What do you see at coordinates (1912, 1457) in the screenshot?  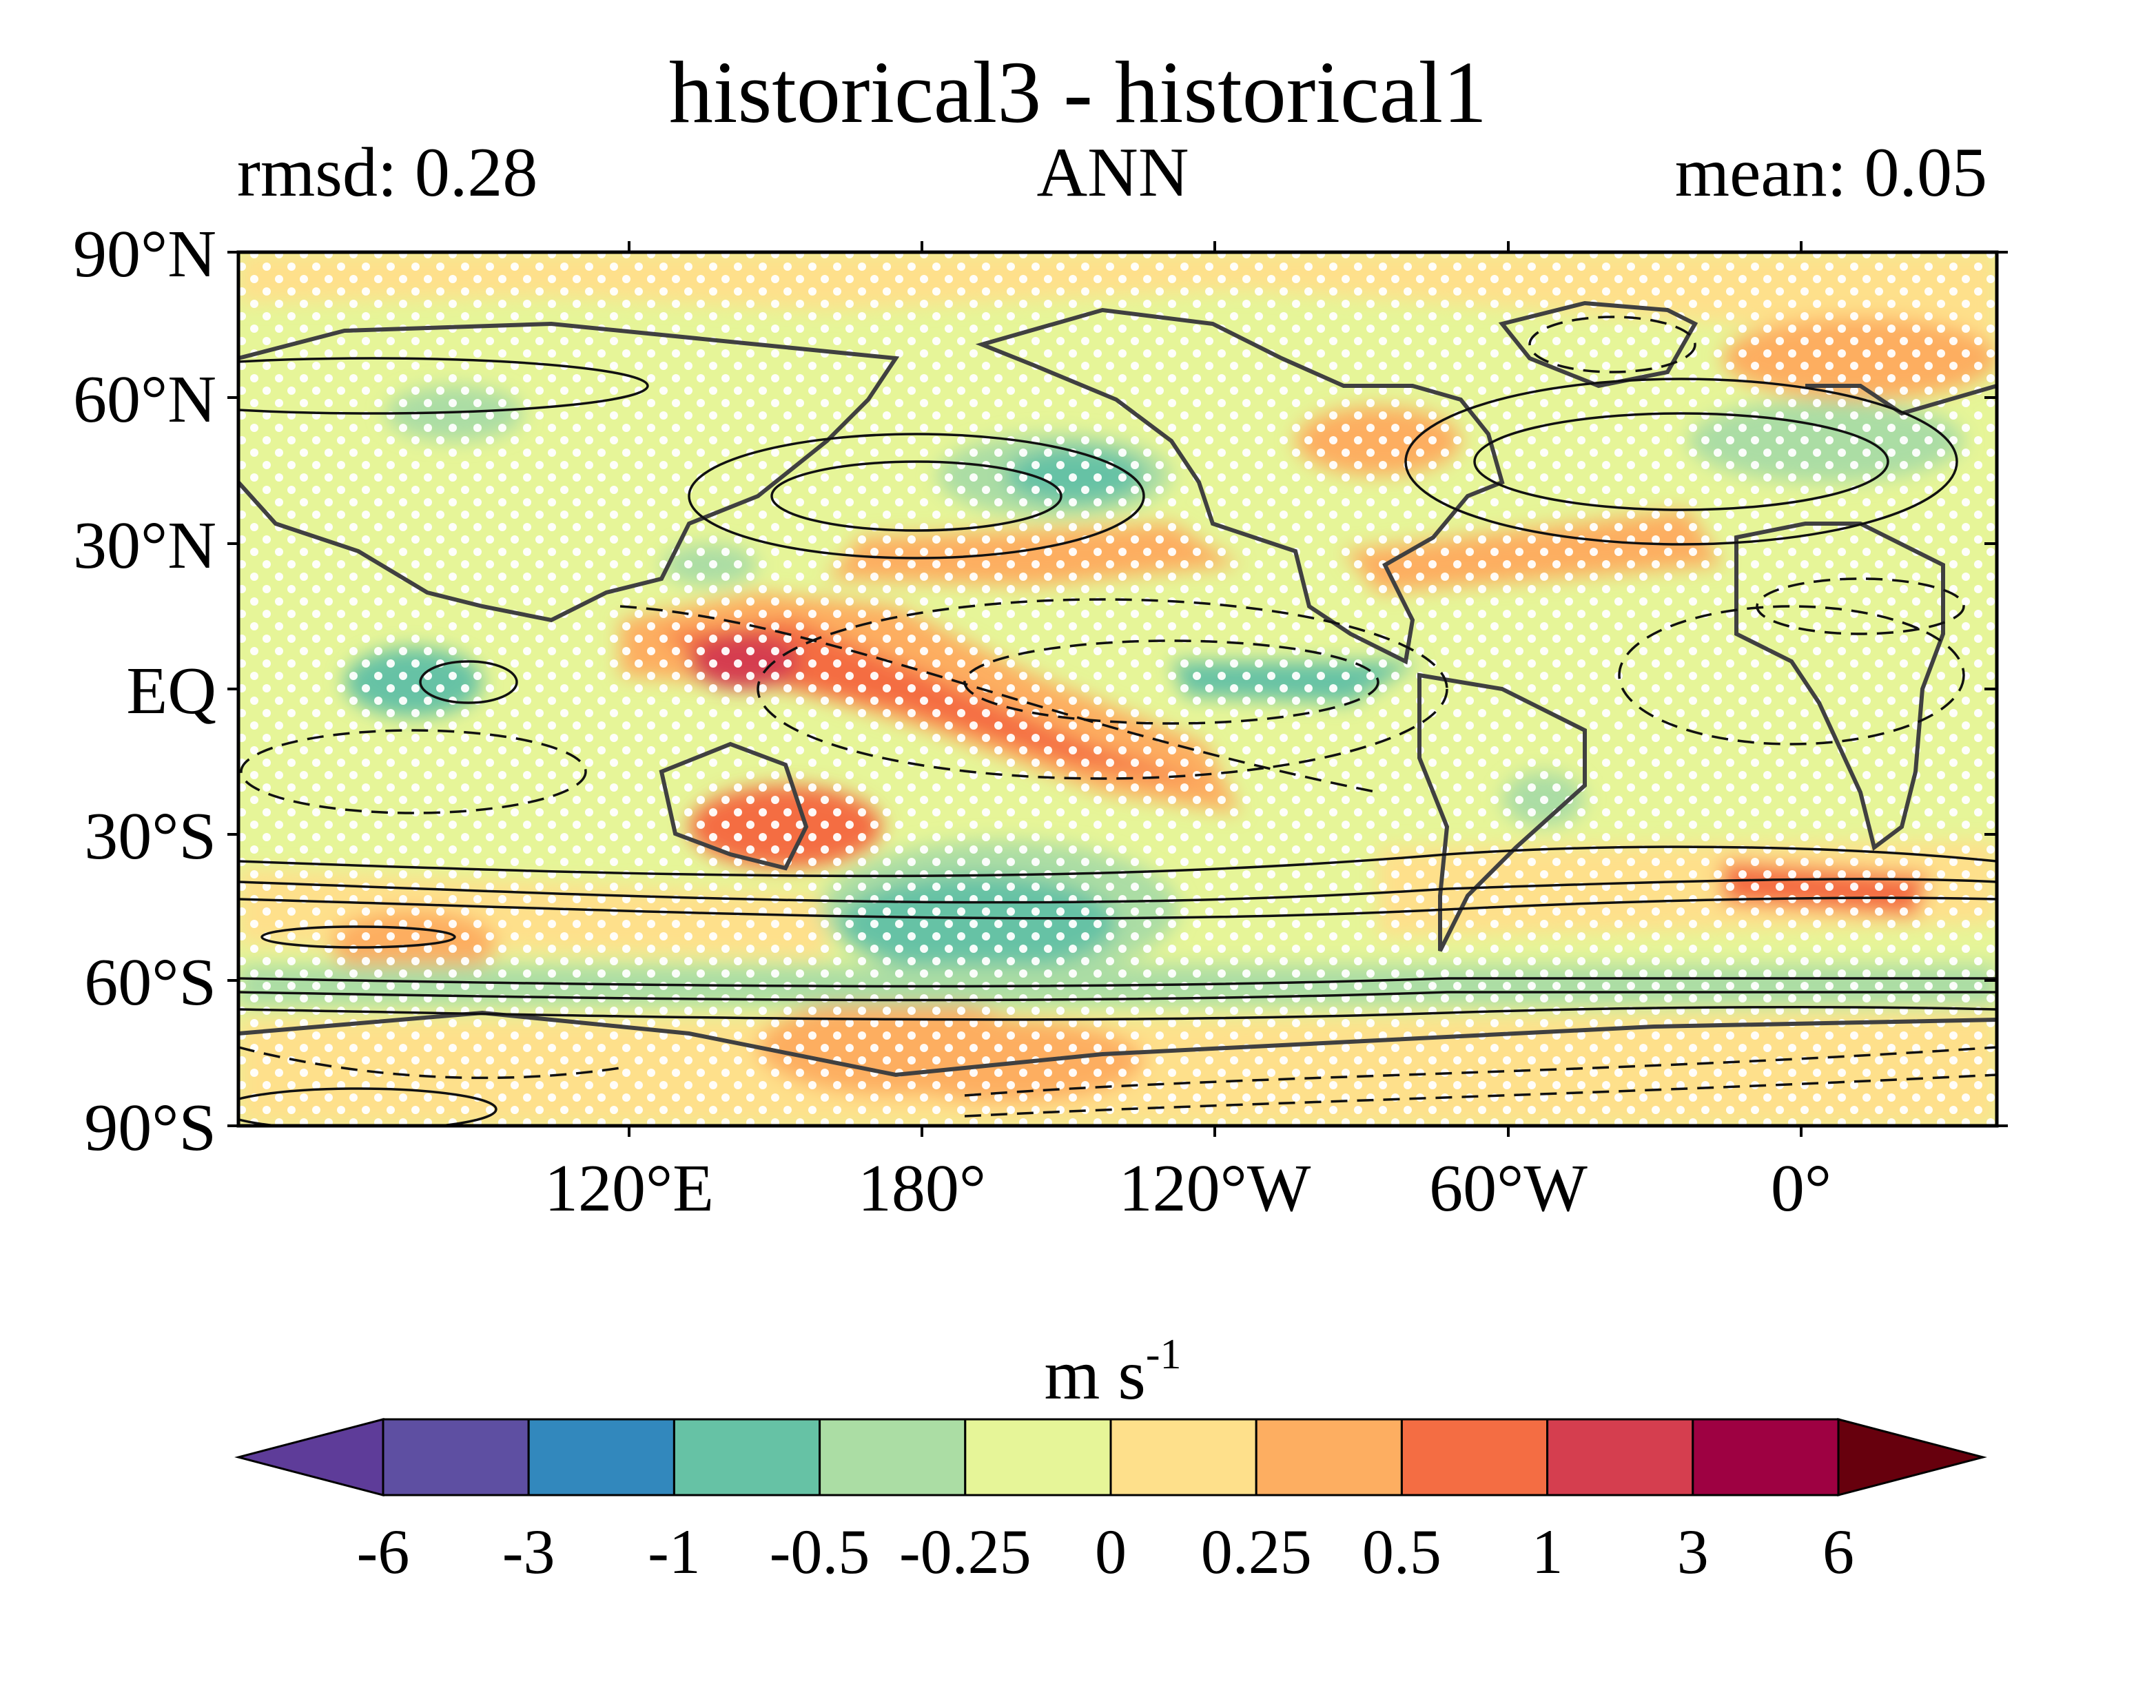 I see `colorbar-extend-high` at bounding box center [1912, 1457].